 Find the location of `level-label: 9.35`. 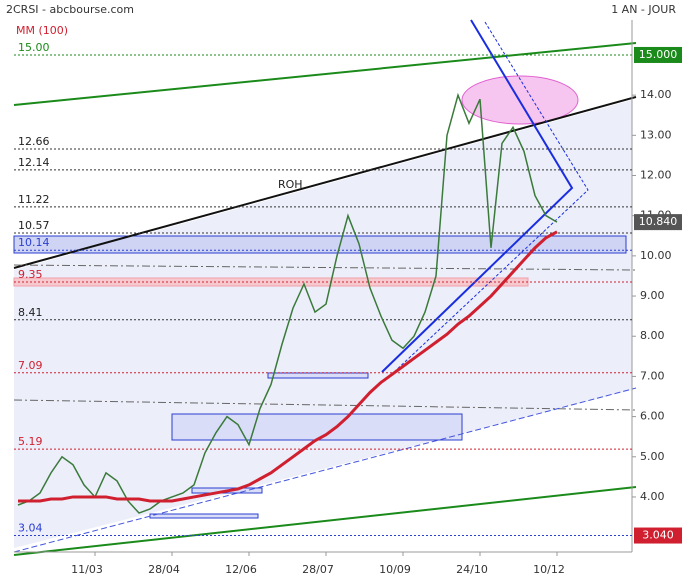

level-label: 9.35 is located at coordinates (30, 274).